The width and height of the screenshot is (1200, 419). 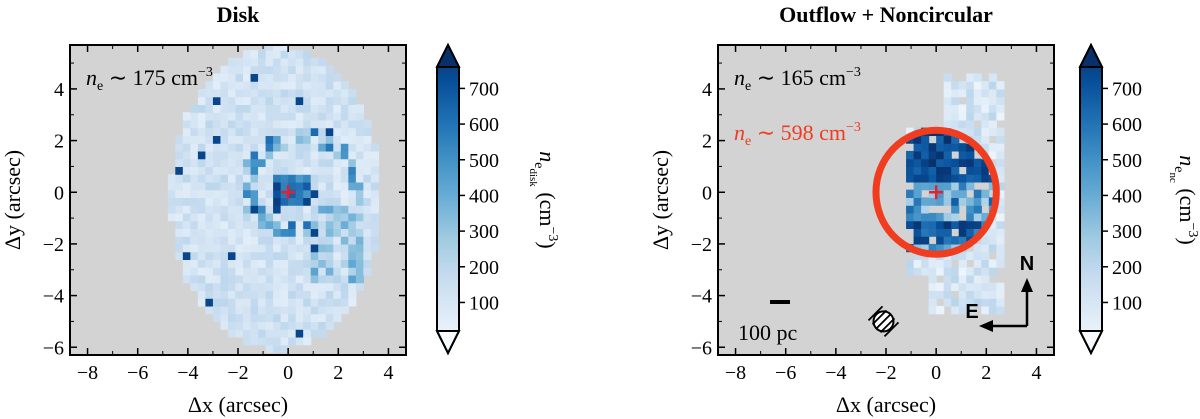 I want to click on nucleus-marker, so click(x=936, y=192).